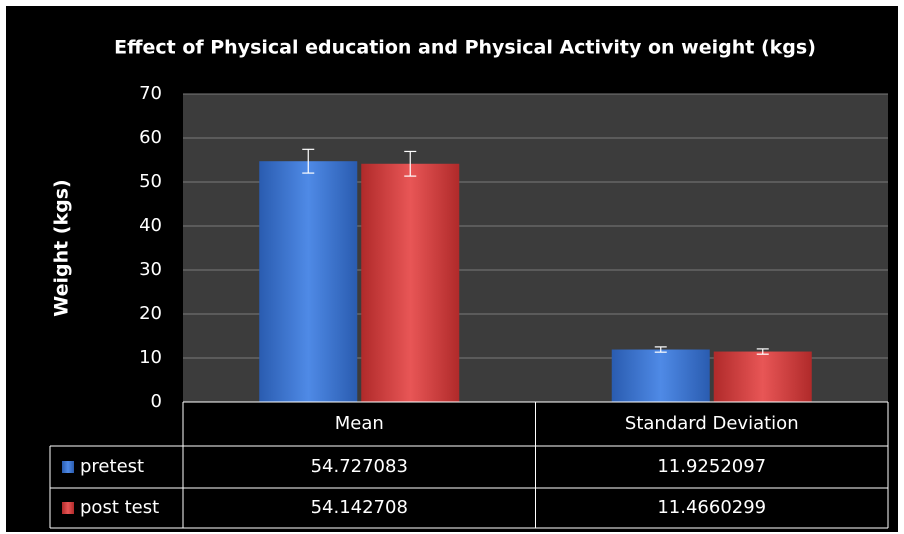 The image size is (904, 534). Describe the element at coordinates (150, 137) in the screenshot. I see `y-tick-label: 60` at that location.